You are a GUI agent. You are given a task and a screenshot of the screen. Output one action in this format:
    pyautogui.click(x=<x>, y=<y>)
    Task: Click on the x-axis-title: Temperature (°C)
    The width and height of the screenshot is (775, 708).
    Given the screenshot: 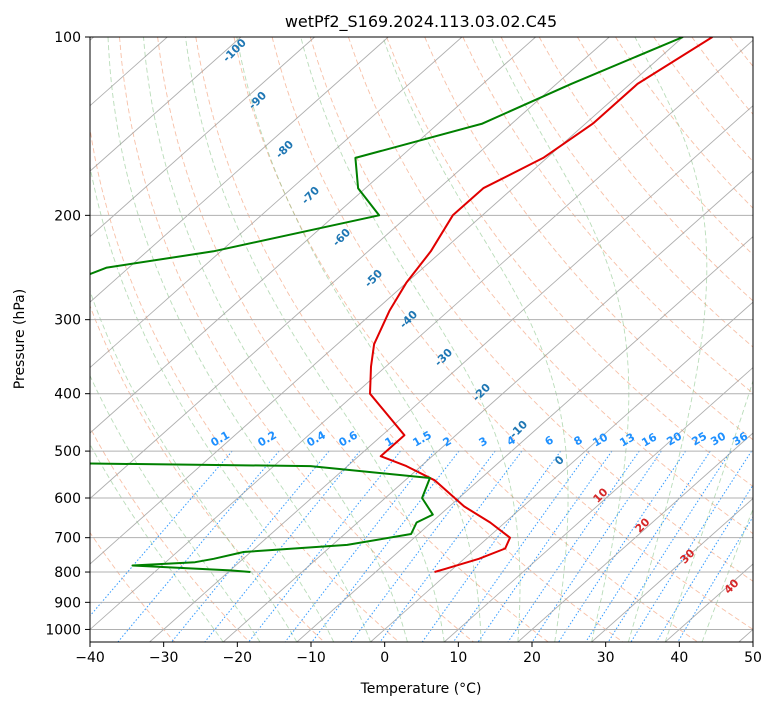 What is the action you would take?
    pyautogui.click(x=421, y=689)
    